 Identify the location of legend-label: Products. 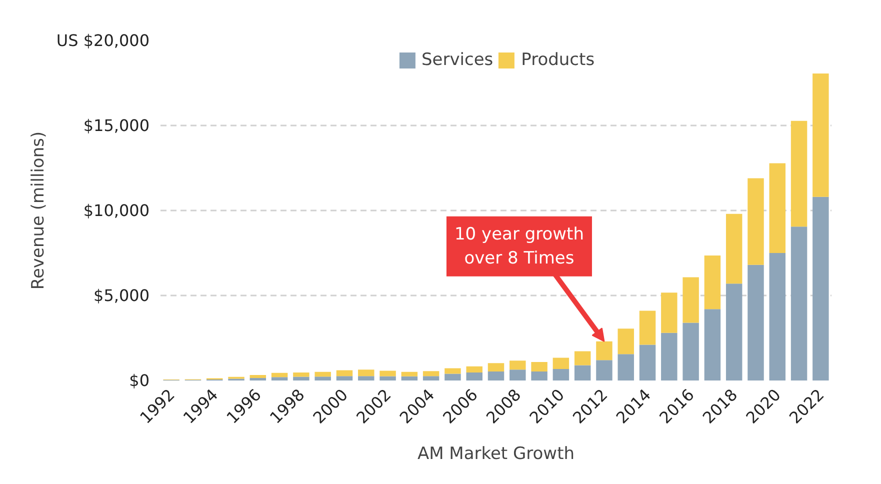
(558, 60).